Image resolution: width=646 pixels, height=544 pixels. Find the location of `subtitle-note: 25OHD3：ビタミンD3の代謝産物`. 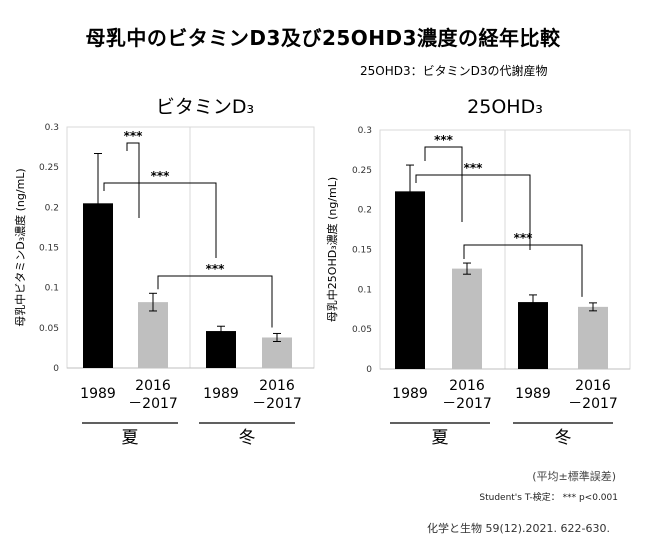

subtitle-note: 25OHD3：ビタミンD3の代謝産物 is located at coordinates (454, 71).